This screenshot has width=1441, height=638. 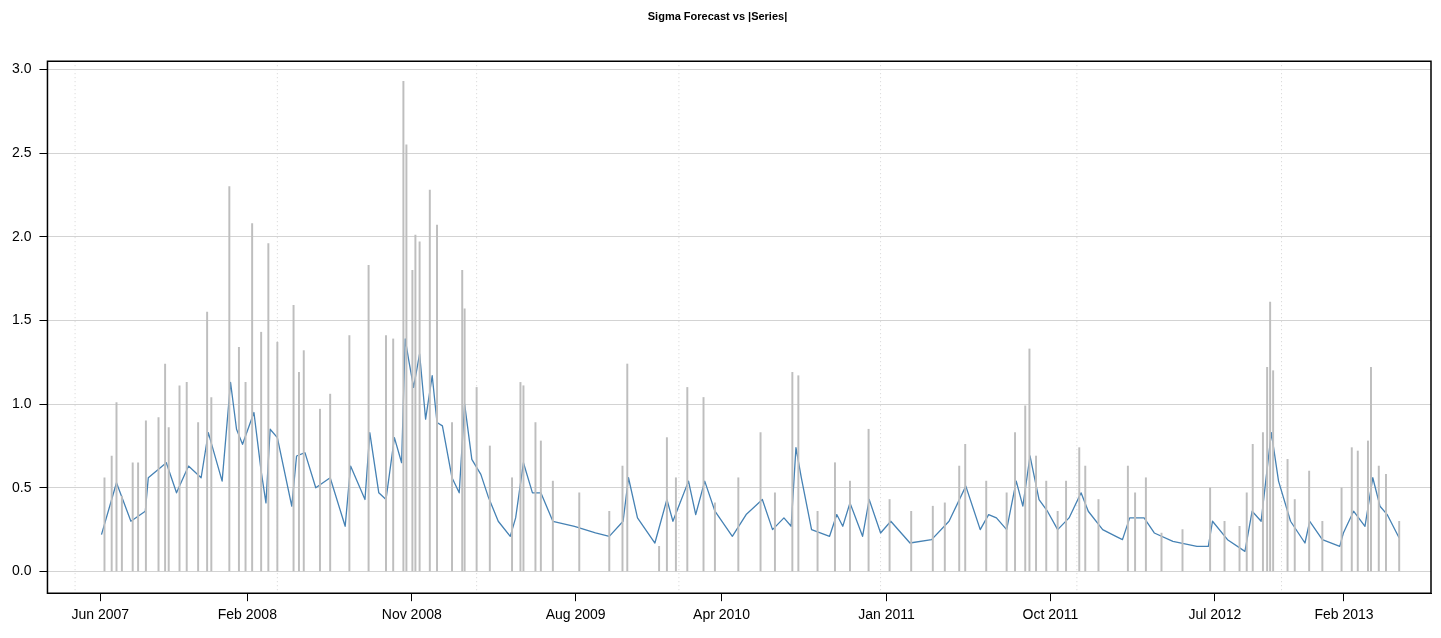 I want to click on x-tick-label: Nov 2008, so click(x=411, y=614).